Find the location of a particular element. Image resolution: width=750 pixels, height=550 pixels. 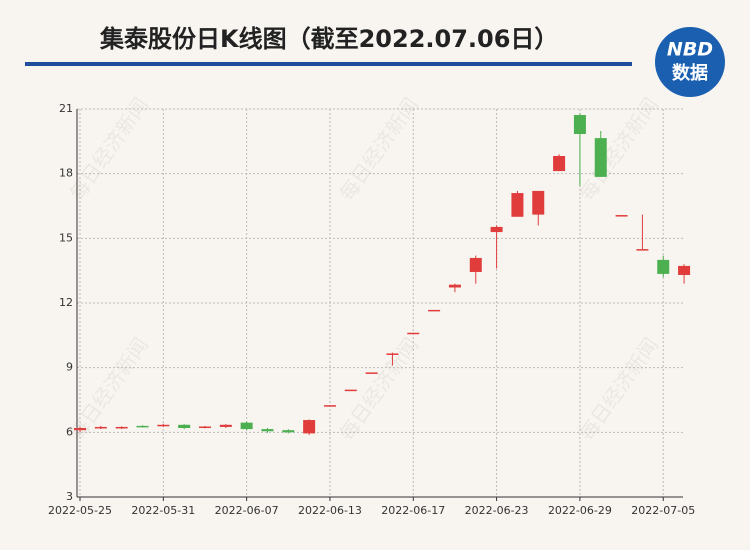

x-tick-label: 2022-06-07 is located at coordinates (247, 510).